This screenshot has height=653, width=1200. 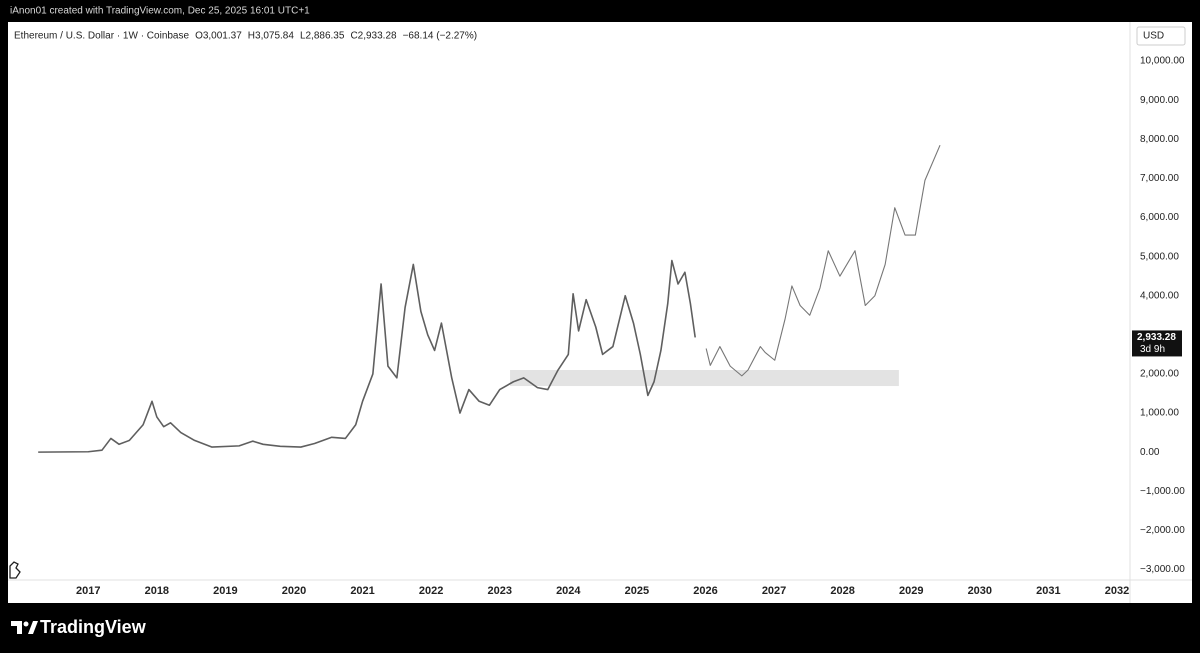 What do you see at coordinates (1159, 100) in the screenshot?
I see `y-tick-label: 9,000.00` at bounding box center [1159, 100].